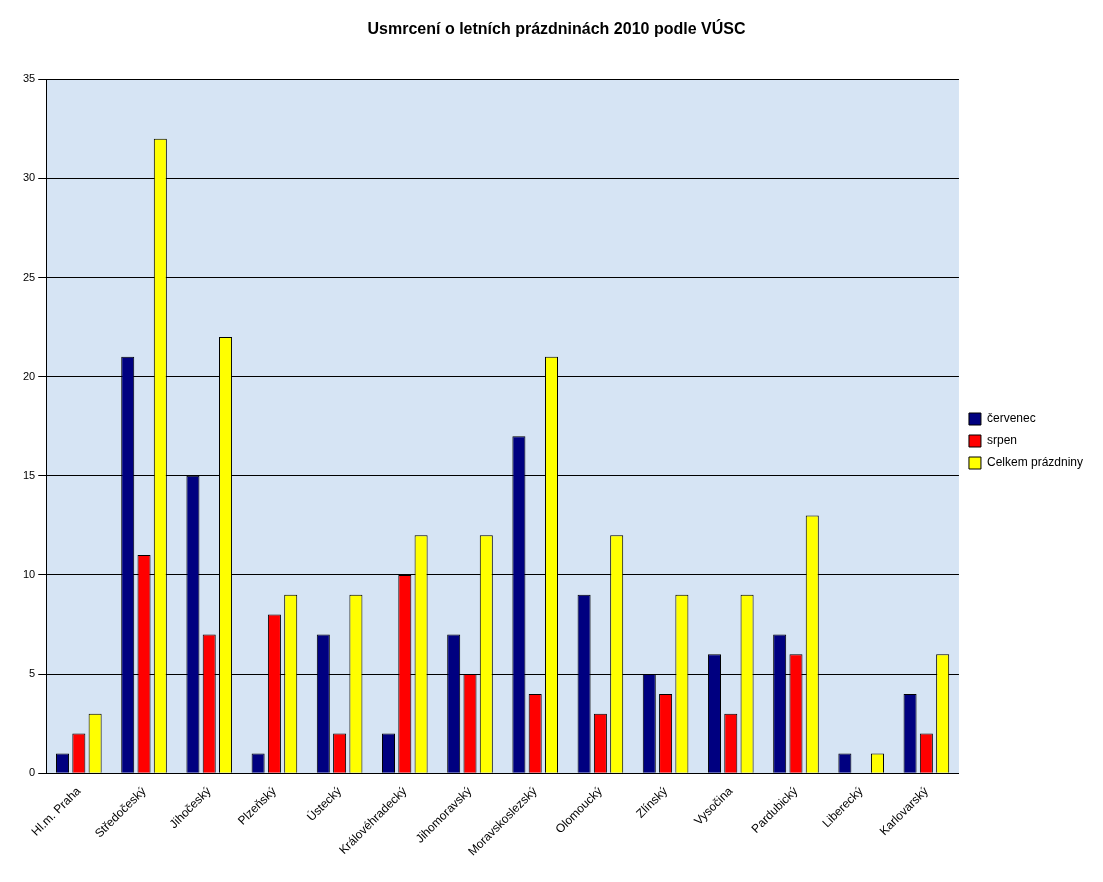 The image size is (1103, 882). I want to click on legend-label: červenec, so click(1011, 418).